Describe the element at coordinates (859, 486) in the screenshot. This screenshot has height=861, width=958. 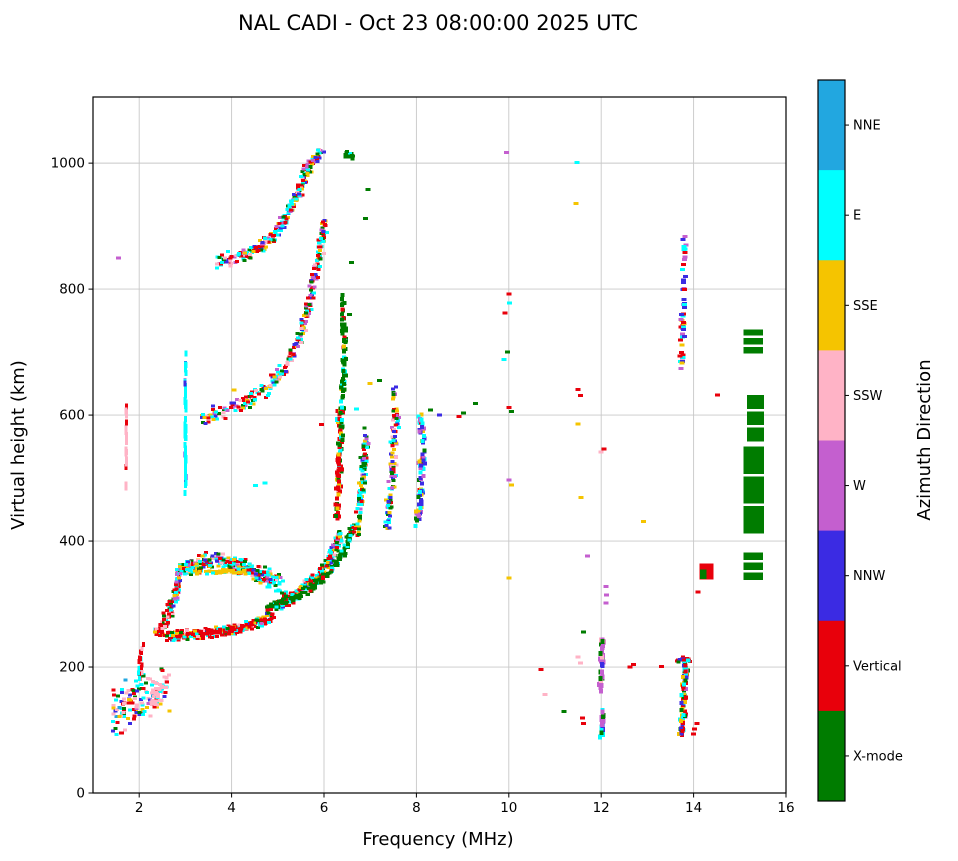
I see `colorbar-tick-label-w: W` at that location.